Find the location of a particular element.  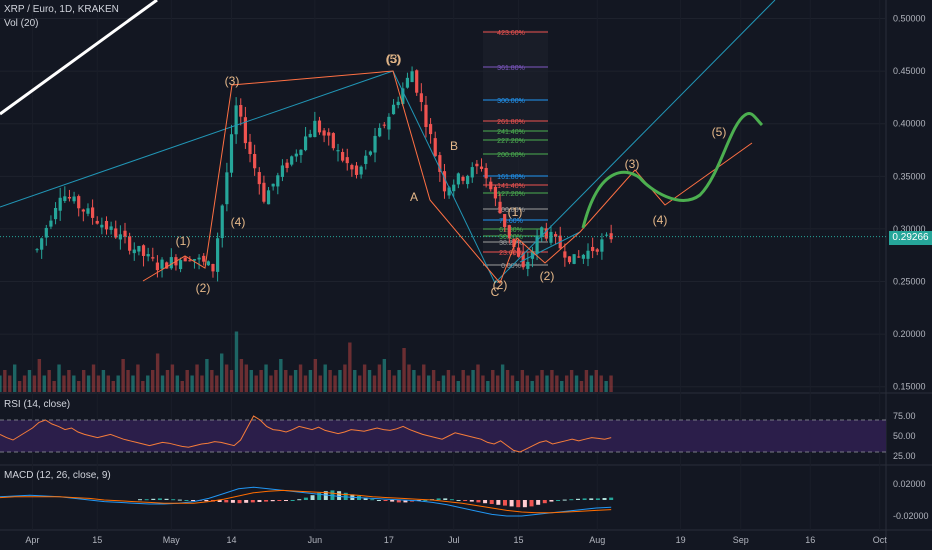

rsi-band is located at coordinates (443, 436).